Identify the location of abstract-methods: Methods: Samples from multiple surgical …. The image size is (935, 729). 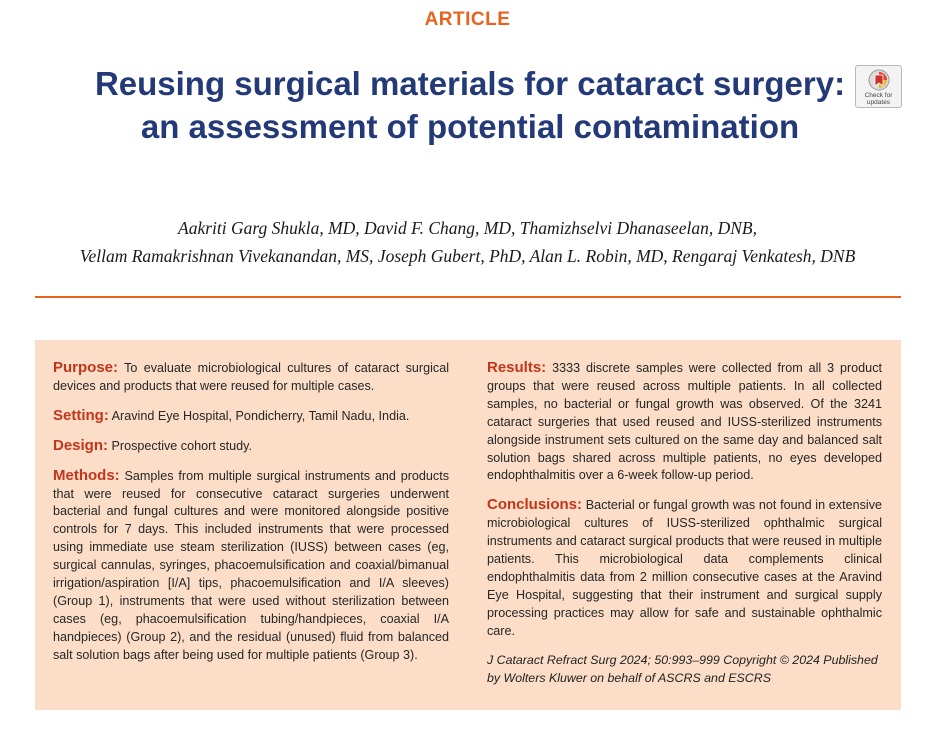
(251, 566).